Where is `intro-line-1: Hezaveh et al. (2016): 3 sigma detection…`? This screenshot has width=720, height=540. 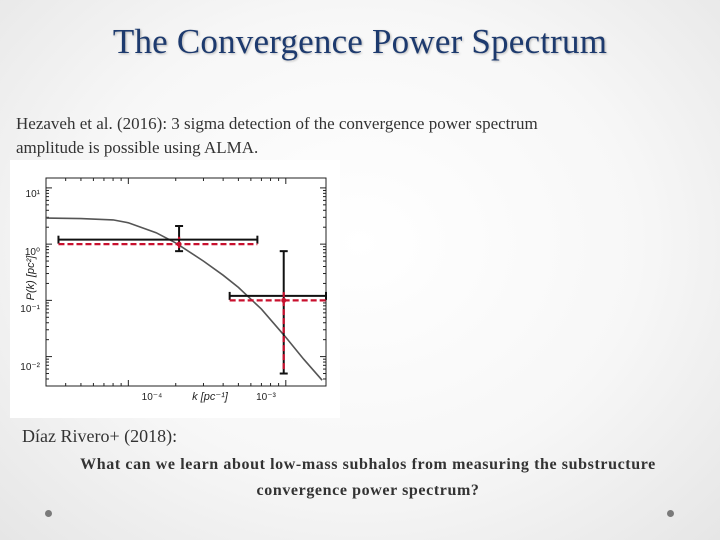 intro-line-1: Hezaveh et al. (2016): 3 sigma detection… is located at coordinates (277, 123).